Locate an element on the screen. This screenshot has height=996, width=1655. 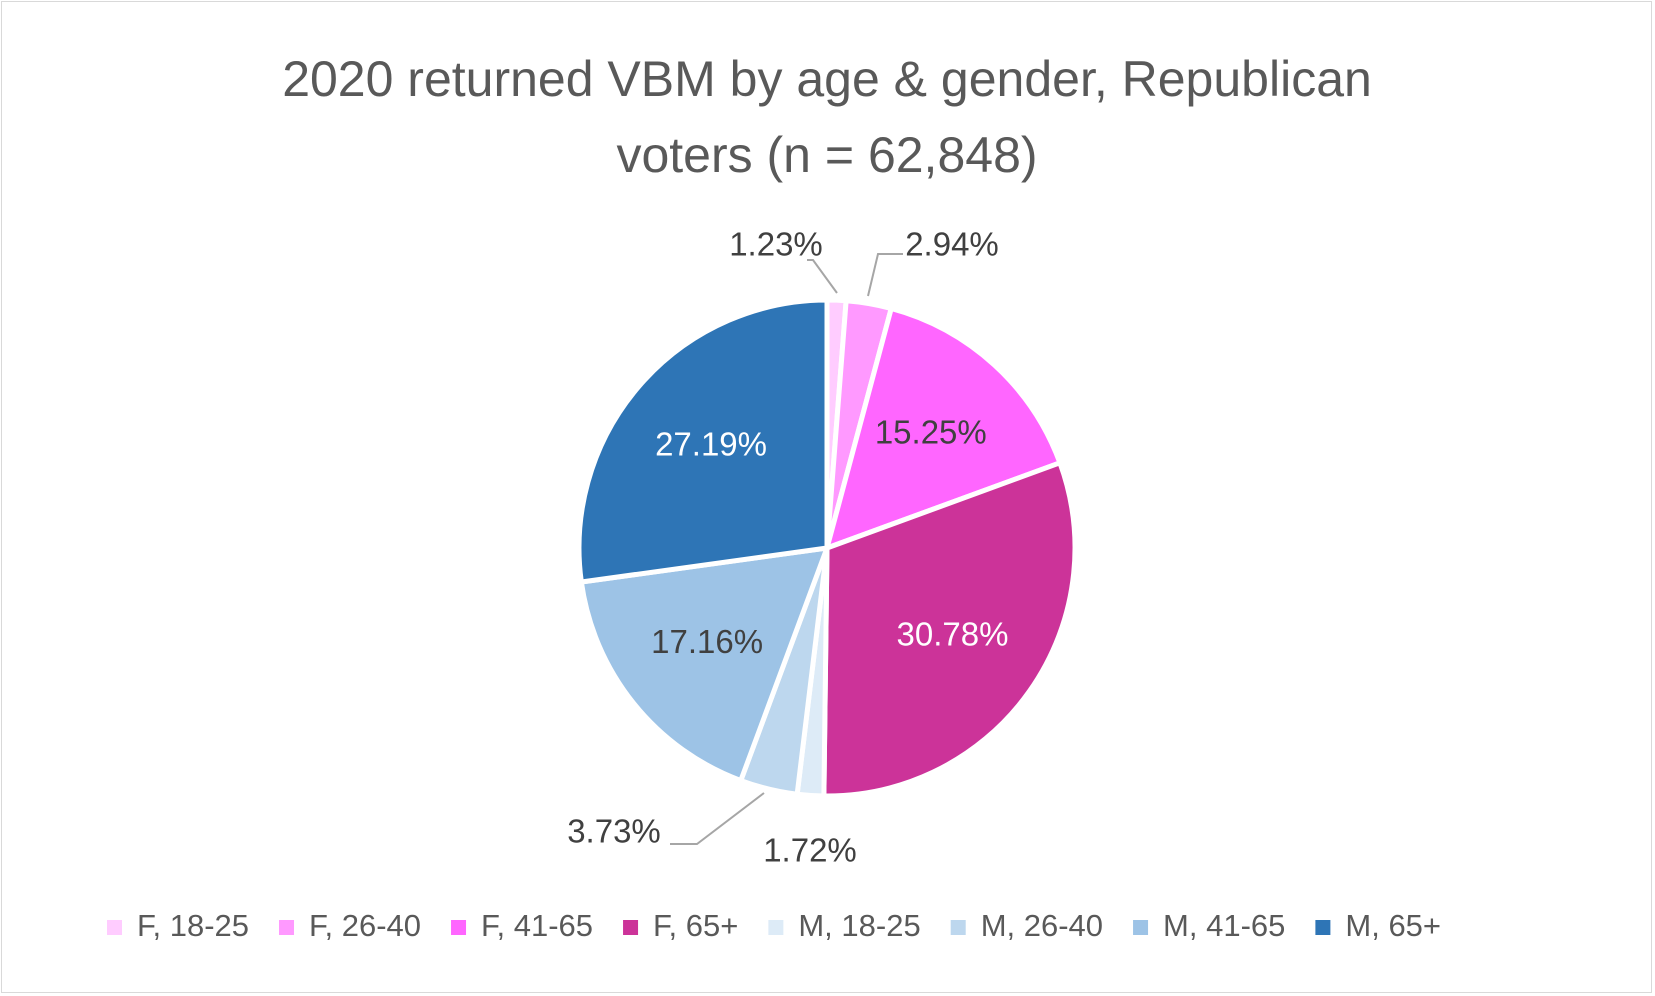
legend-item-m-18-25: M, 18-25 is located at coordinates (844, 925).